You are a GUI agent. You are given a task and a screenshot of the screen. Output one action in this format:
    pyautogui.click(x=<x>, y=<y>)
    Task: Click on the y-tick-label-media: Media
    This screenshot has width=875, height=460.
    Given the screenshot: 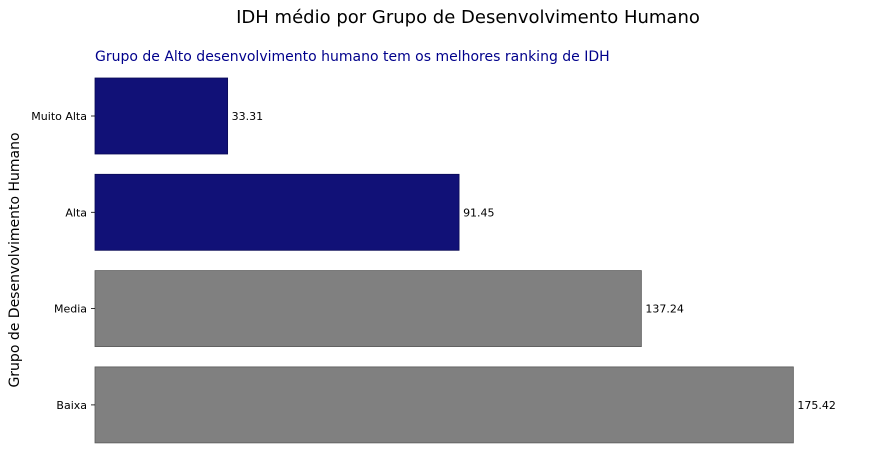 What is the action you would take?
    pyautogui.click(x=70, y=309)
    